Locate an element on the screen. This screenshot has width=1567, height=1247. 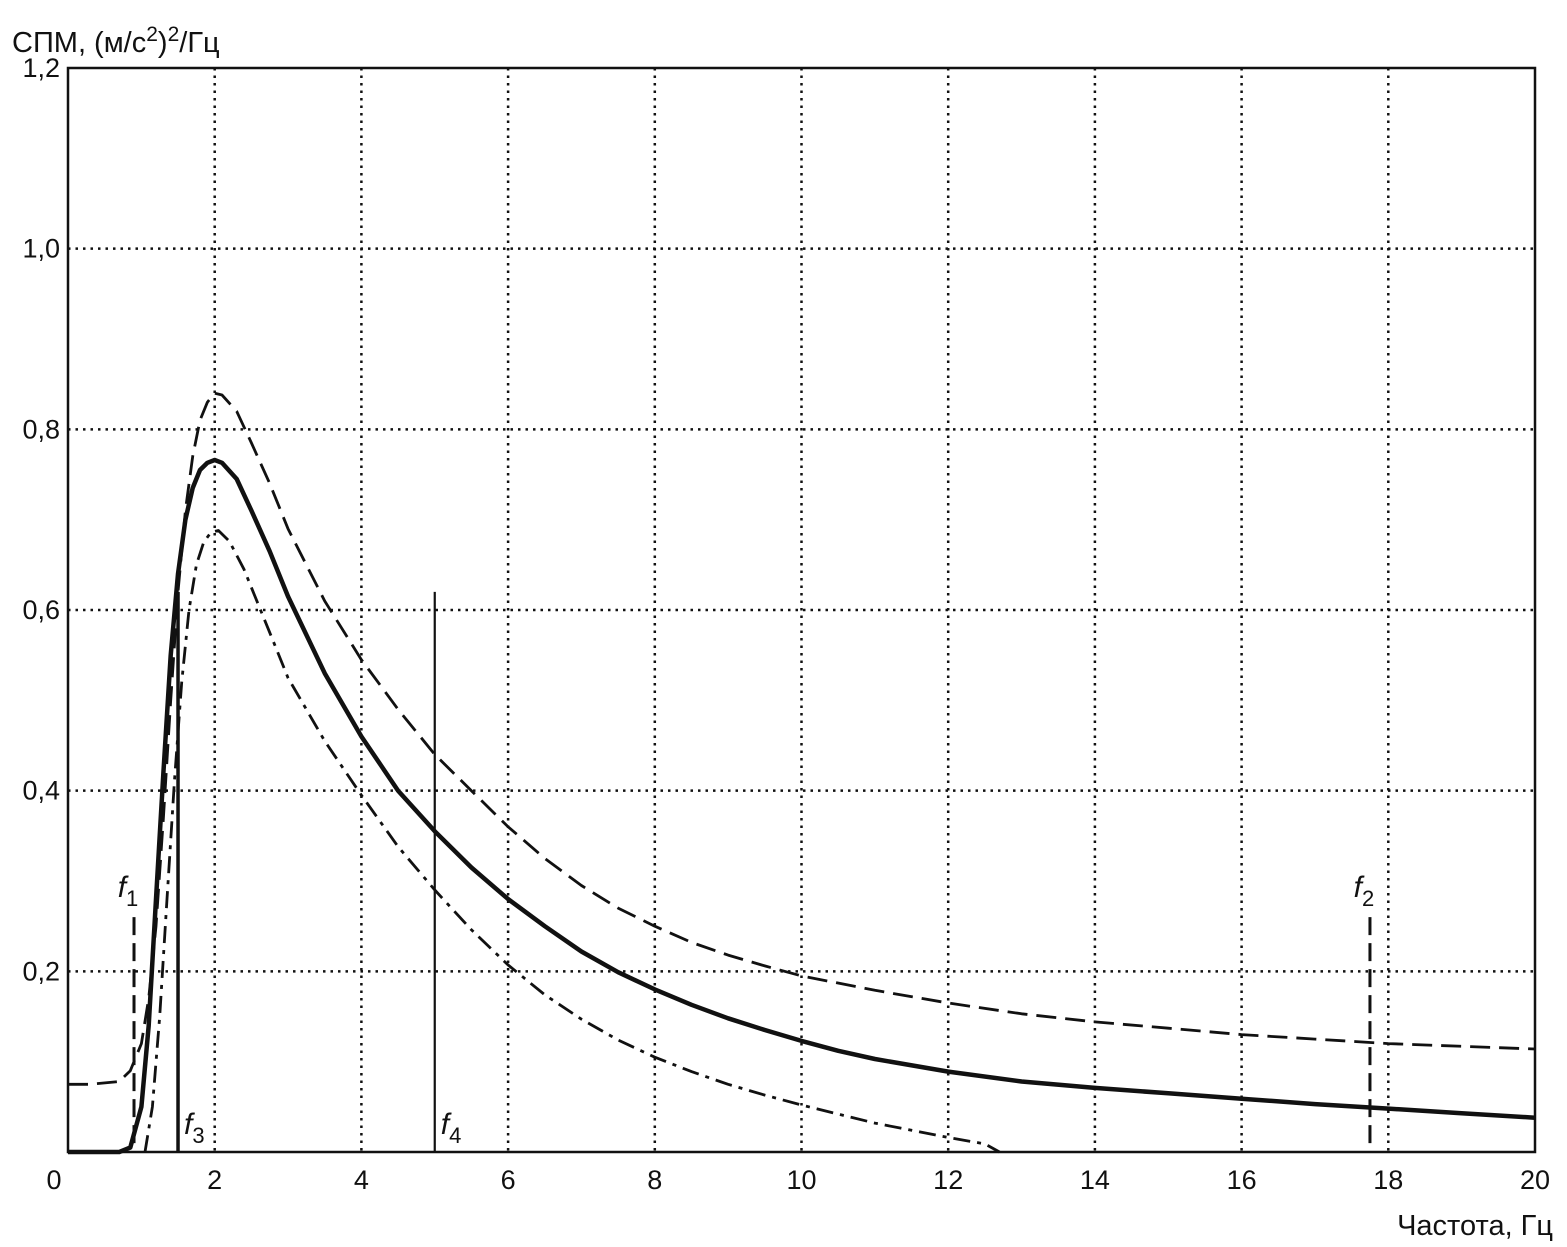
y-tick-label: 1,2 is located at coordinates (41, 68).